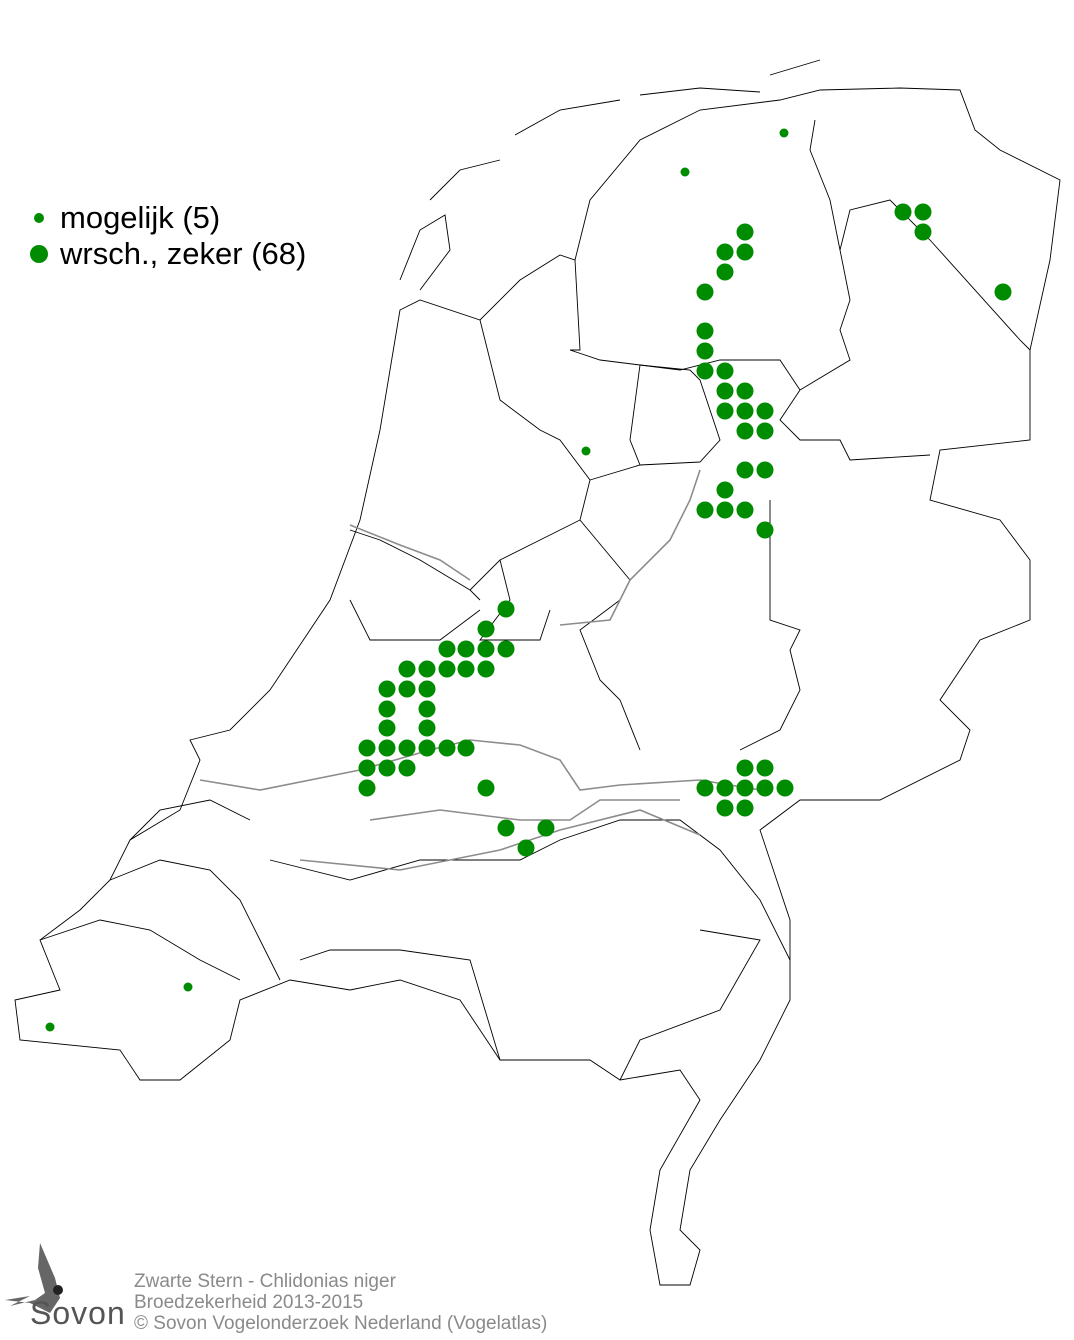 The width and height of the screenshot is (1074, 1340). What do you see at coordinates (39, 218) in the screenshot?
I see `small-dot-icon` at bounding box center [39, 218].